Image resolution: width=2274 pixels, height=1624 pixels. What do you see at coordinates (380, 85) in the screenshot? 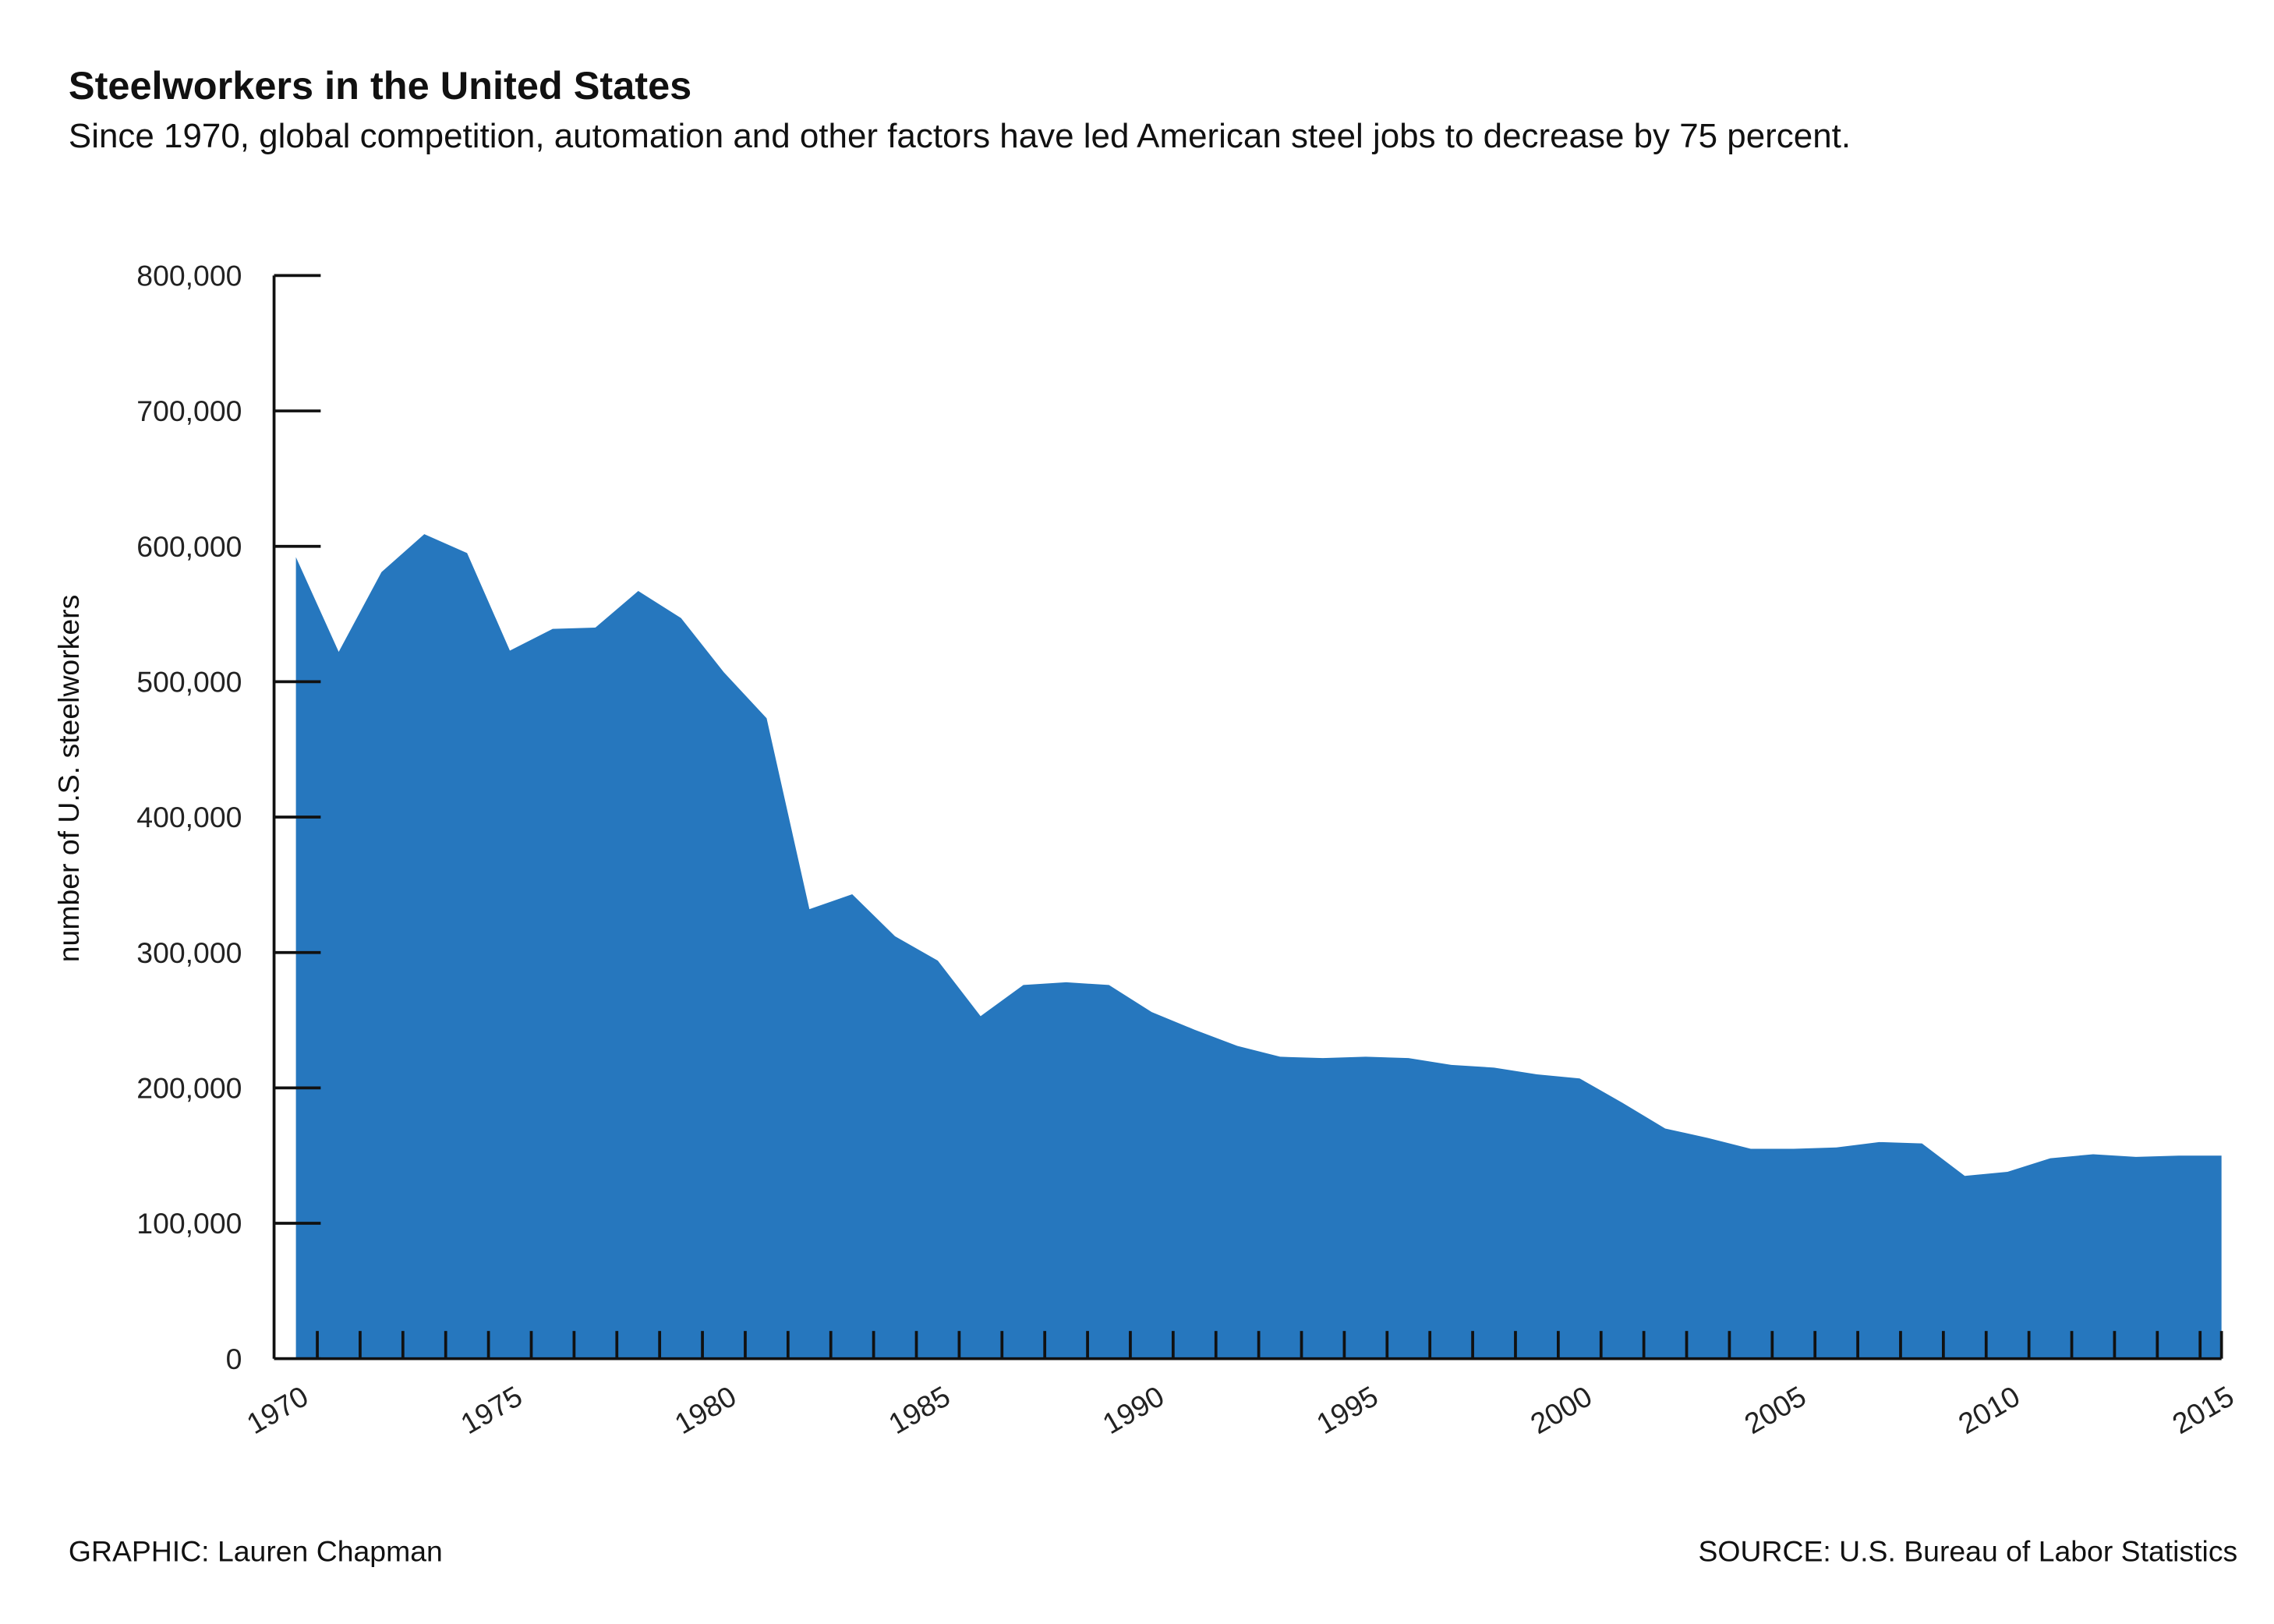
I see `chart-title: Steelworkers in the United States` at bounding box center [380, 85].